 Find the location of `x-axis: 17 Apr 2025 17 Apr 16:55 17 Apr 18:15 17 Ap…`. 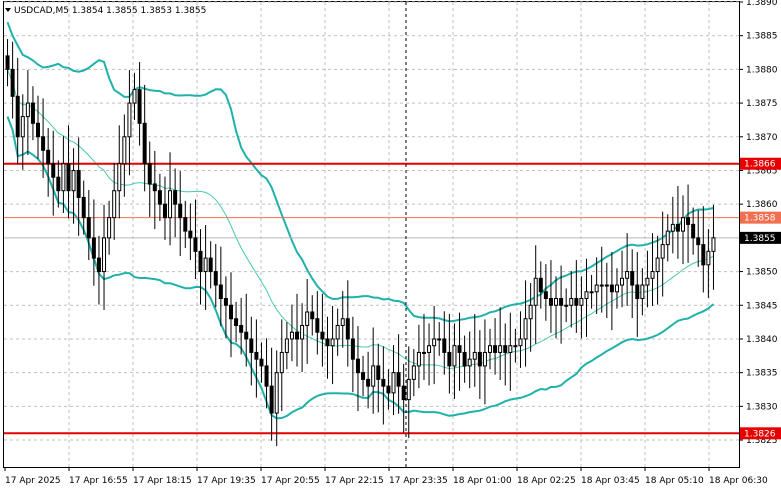

x-axis: 17 Apr 2025 17 Apr 16:55 17 Apr 18:15 17 Ap… is located at coordinates (386, 476).